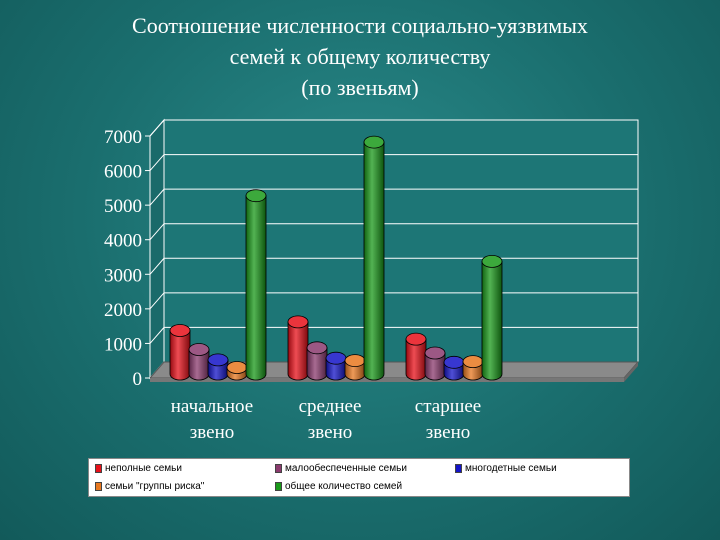  Describe the element at coordinates (330, 432) in the screenshot. I see `category-label-2-line-2: звено` at that location.